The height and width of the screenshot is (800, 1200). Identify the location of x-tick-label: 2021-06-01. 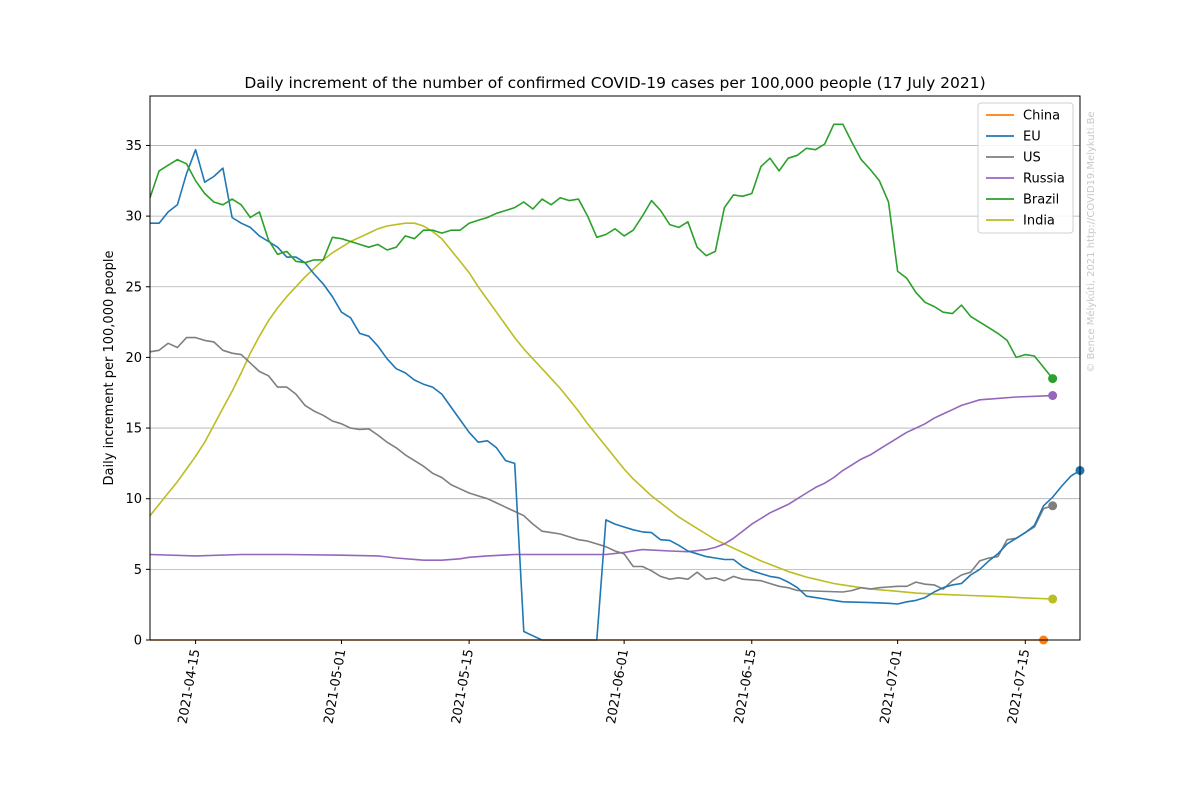
(618, 686).